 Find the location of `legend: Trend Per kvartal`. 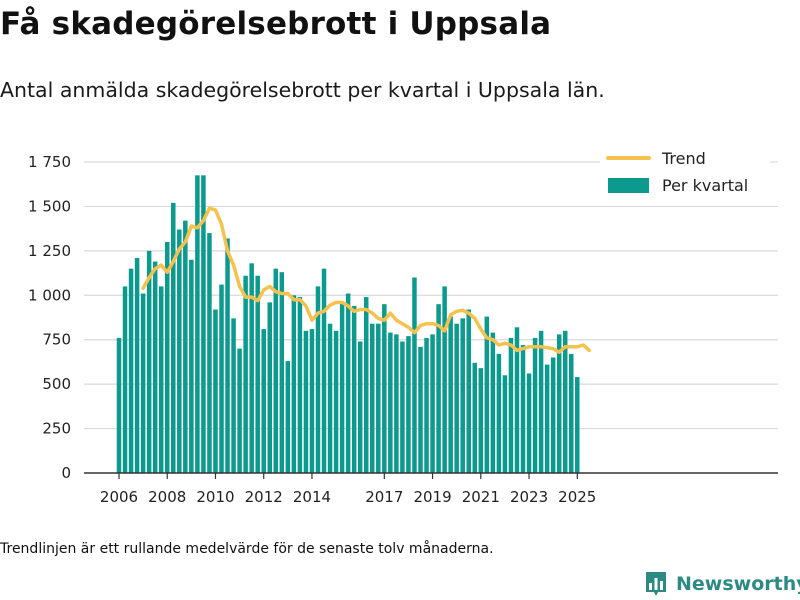

legend: Trend Per kvartal is located at coordinates (685, 172).